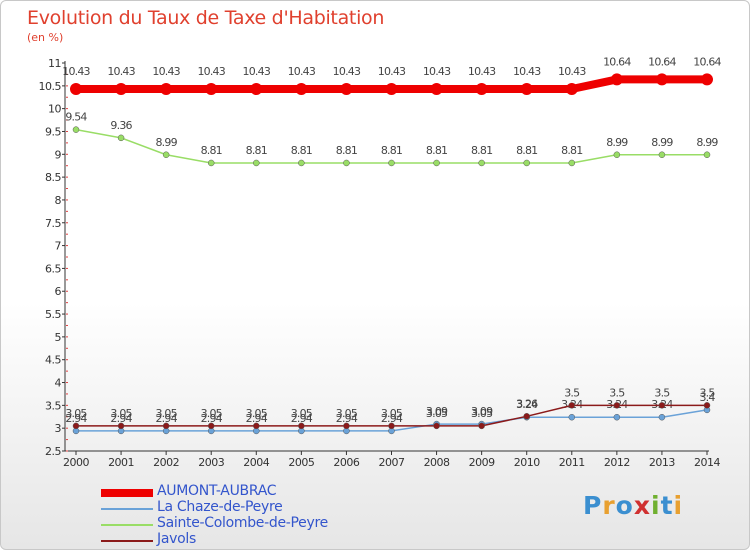 This screenshot has height=550, width=750. Describe the element at coordinates (662, 462) in the screenshot. I see `x-tick-label: 2013` at that location.